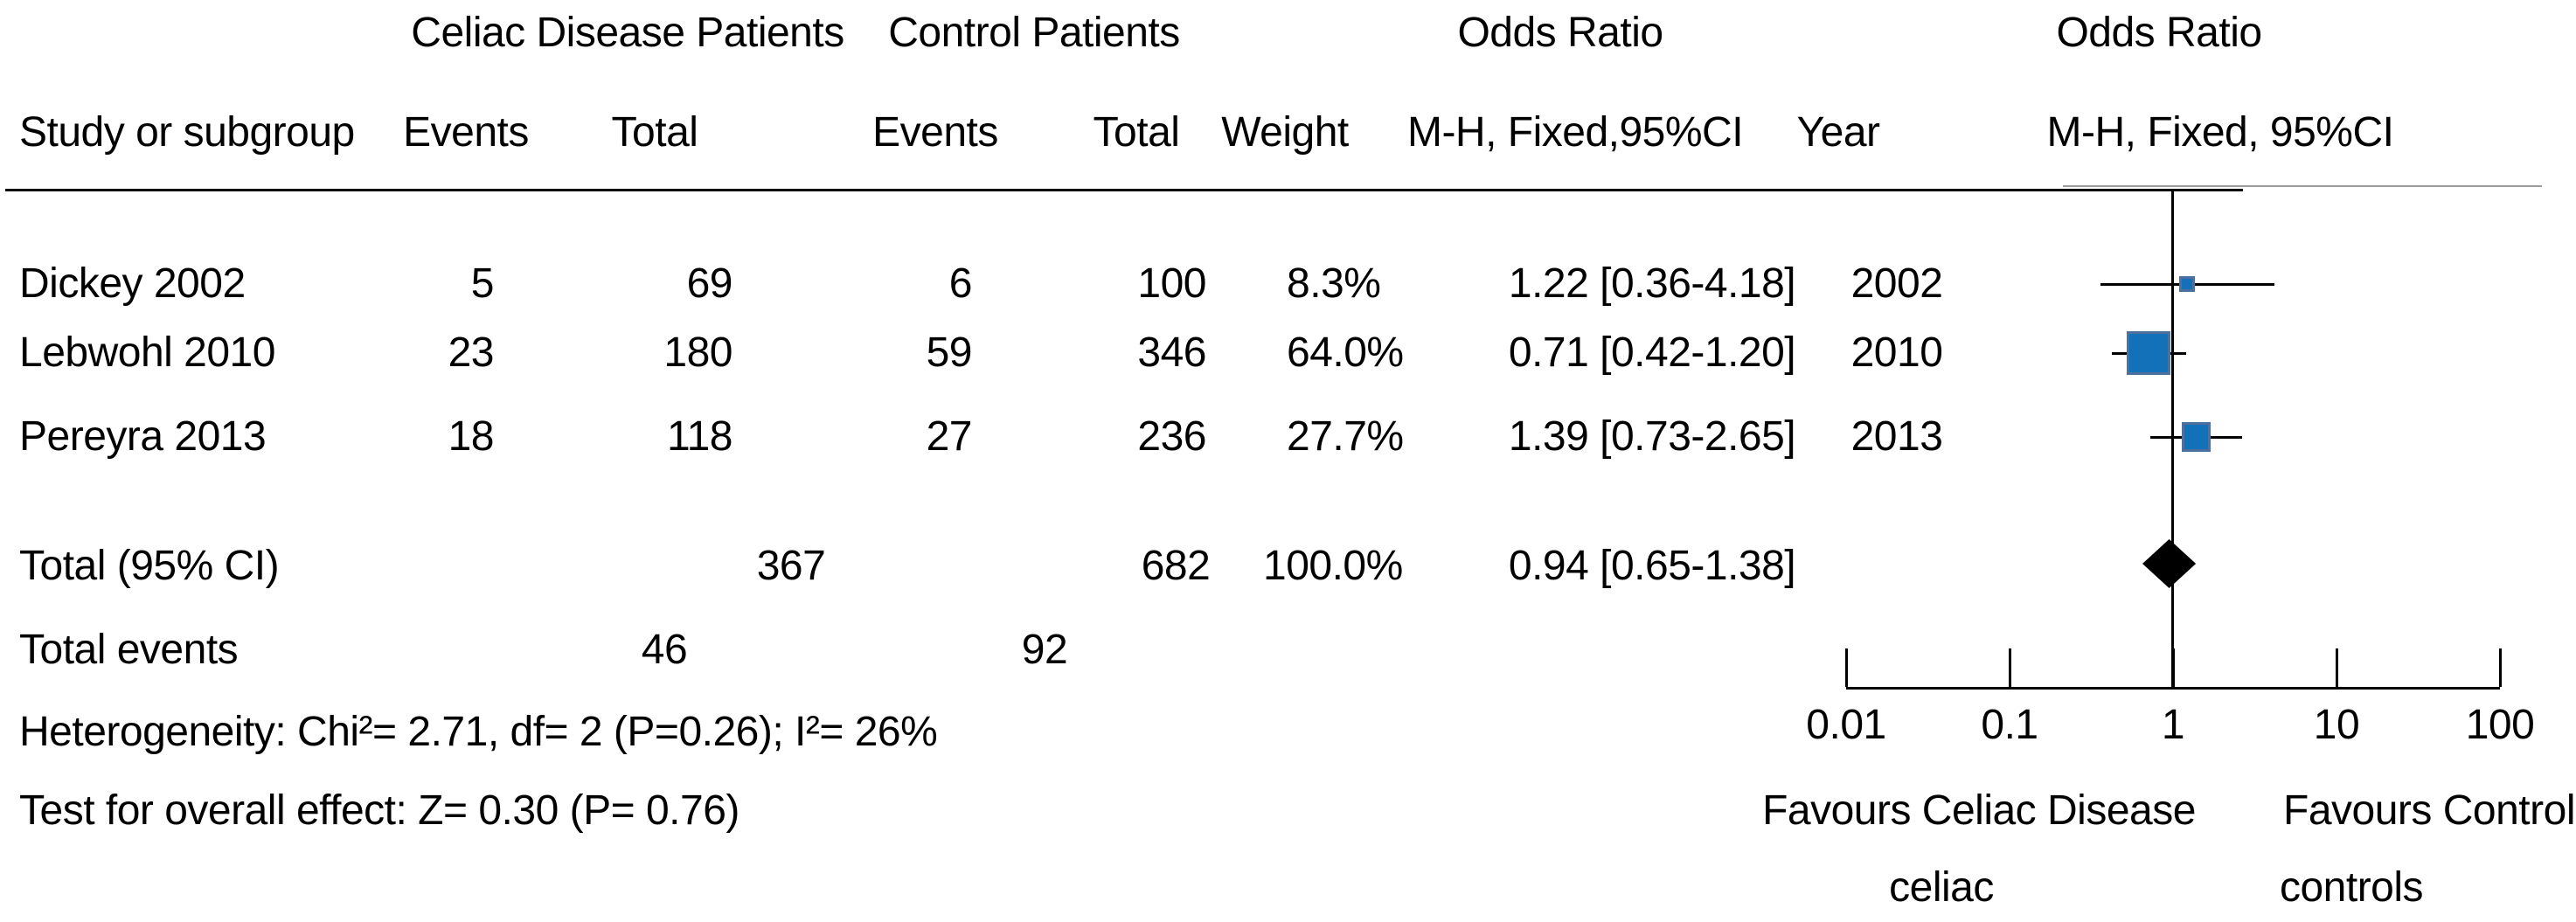  What do you see at coordinates (1124, 190) in the screenshot?
I see `header-rule` at bounding box center [1124, 190].